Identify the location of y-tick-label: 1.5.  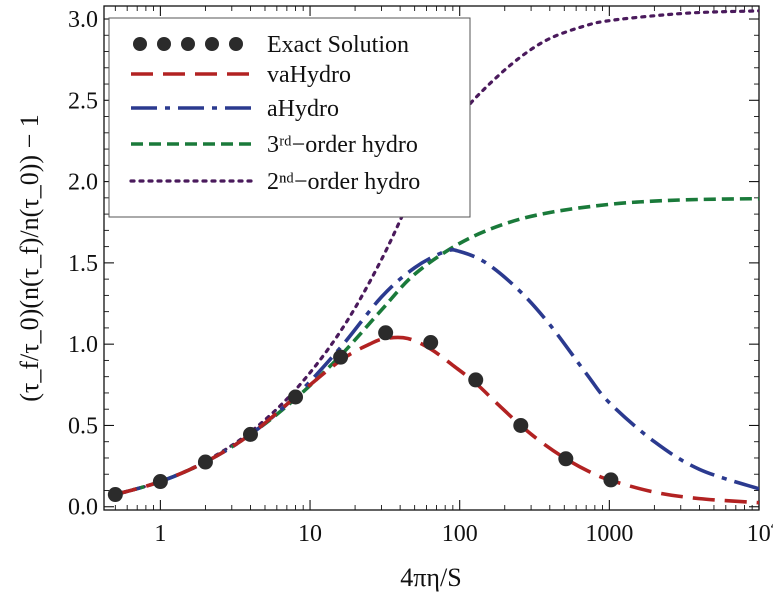
(83, 264).